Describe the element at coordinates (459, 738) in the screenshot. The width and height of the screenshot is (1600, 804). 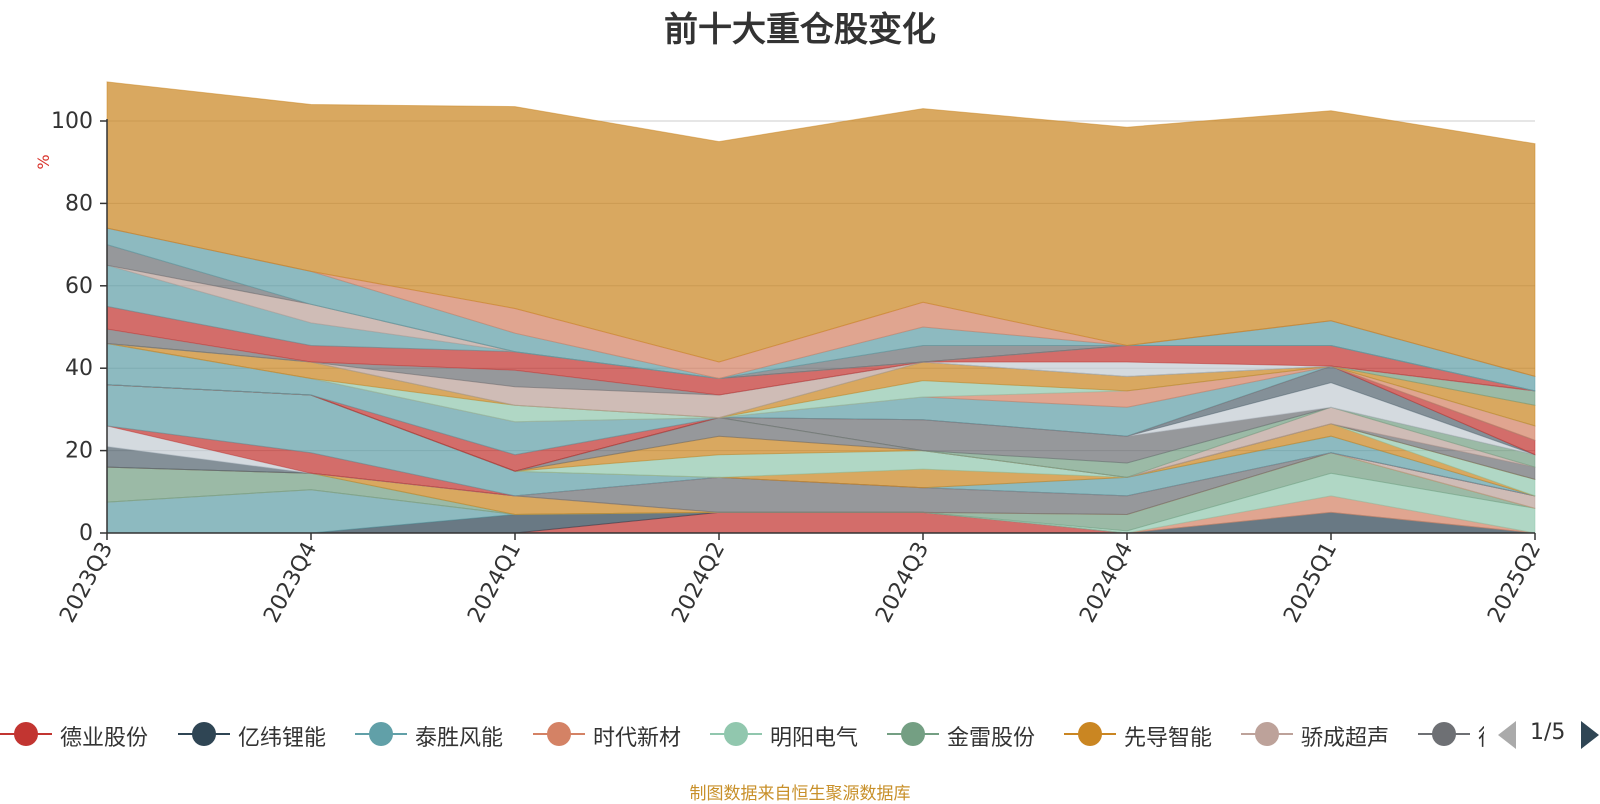
I see `legend-item-label: 泰胜风能` at that location.